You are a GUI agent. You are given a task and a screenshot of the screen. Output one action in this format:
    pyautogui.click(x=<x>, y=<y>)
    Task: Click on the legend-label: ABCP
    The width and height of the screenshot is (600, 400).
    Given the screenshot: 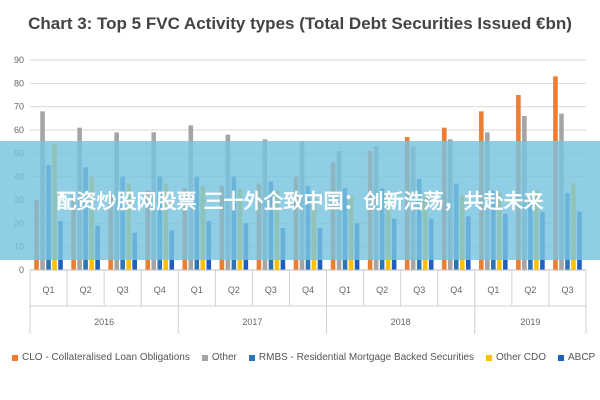 What is the action you would take?
    pyautogui.click(x=582, y=357)
    